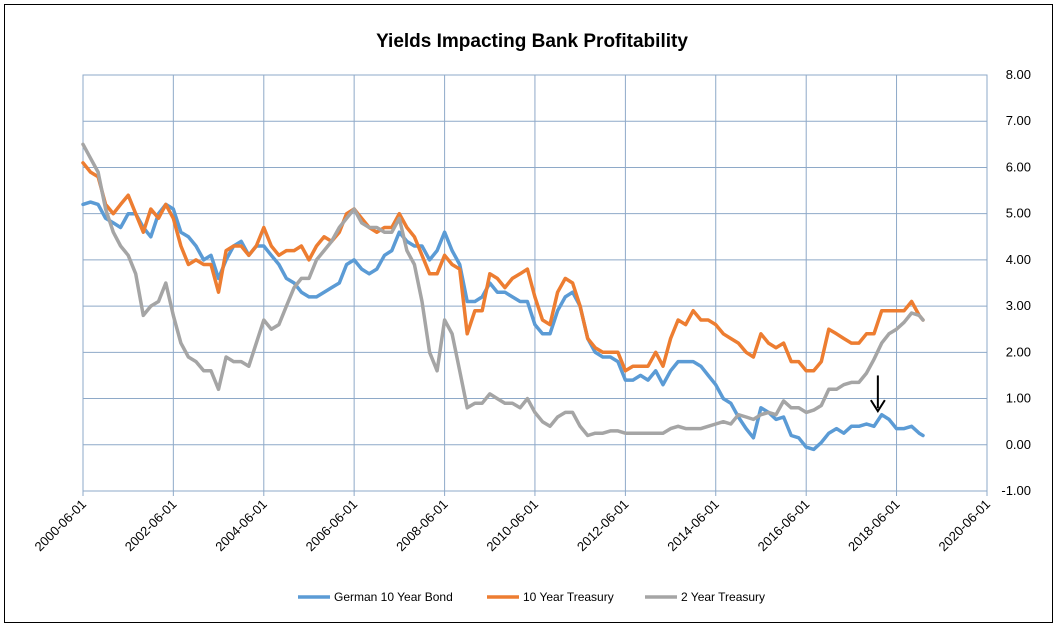  Describe the element at coordinates (1018, 213) in the screenshot. I see `y-tick-label: 5.00` at that location.